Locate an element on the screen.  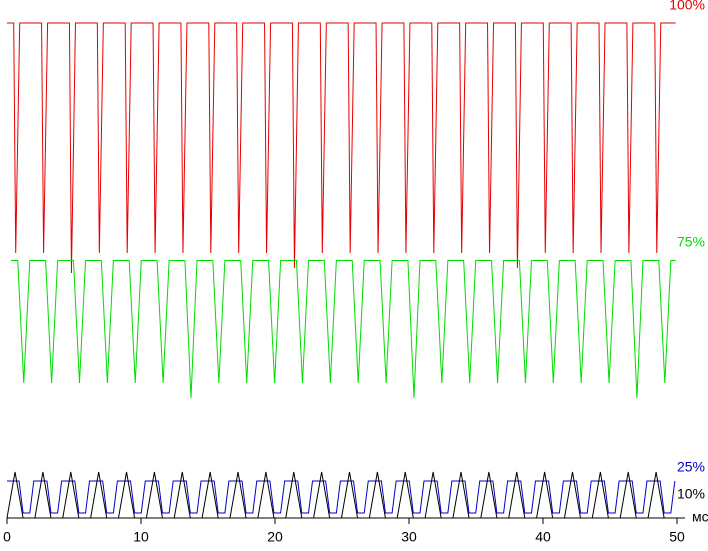
x-tick-label: 20 is located at coordinates (275, 537).